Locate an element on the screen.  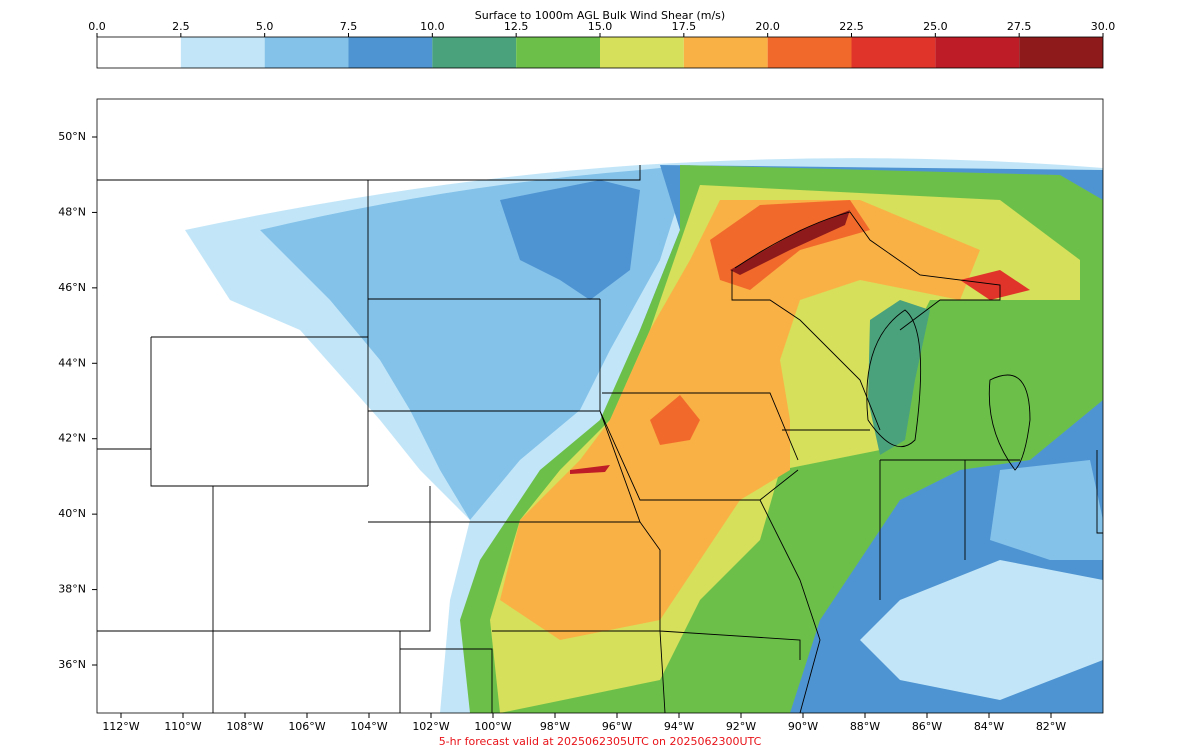
colorbar-tick-label: 5.0 is located at coordinates (265, 26).